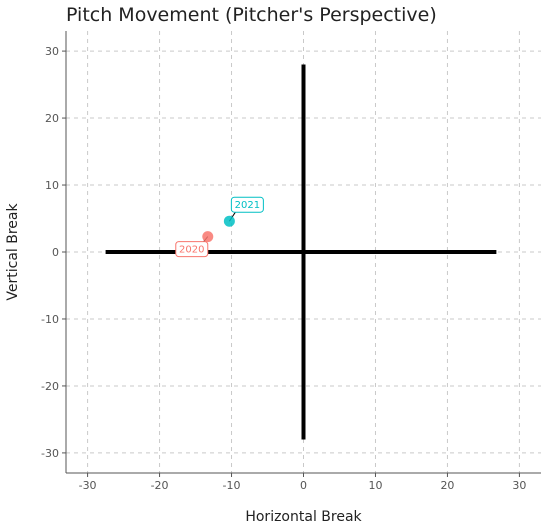  What do you see at coordinates (519, 485) in the screenshot?
I see `x-tick-label: 30` at bounding box center [519, 485].